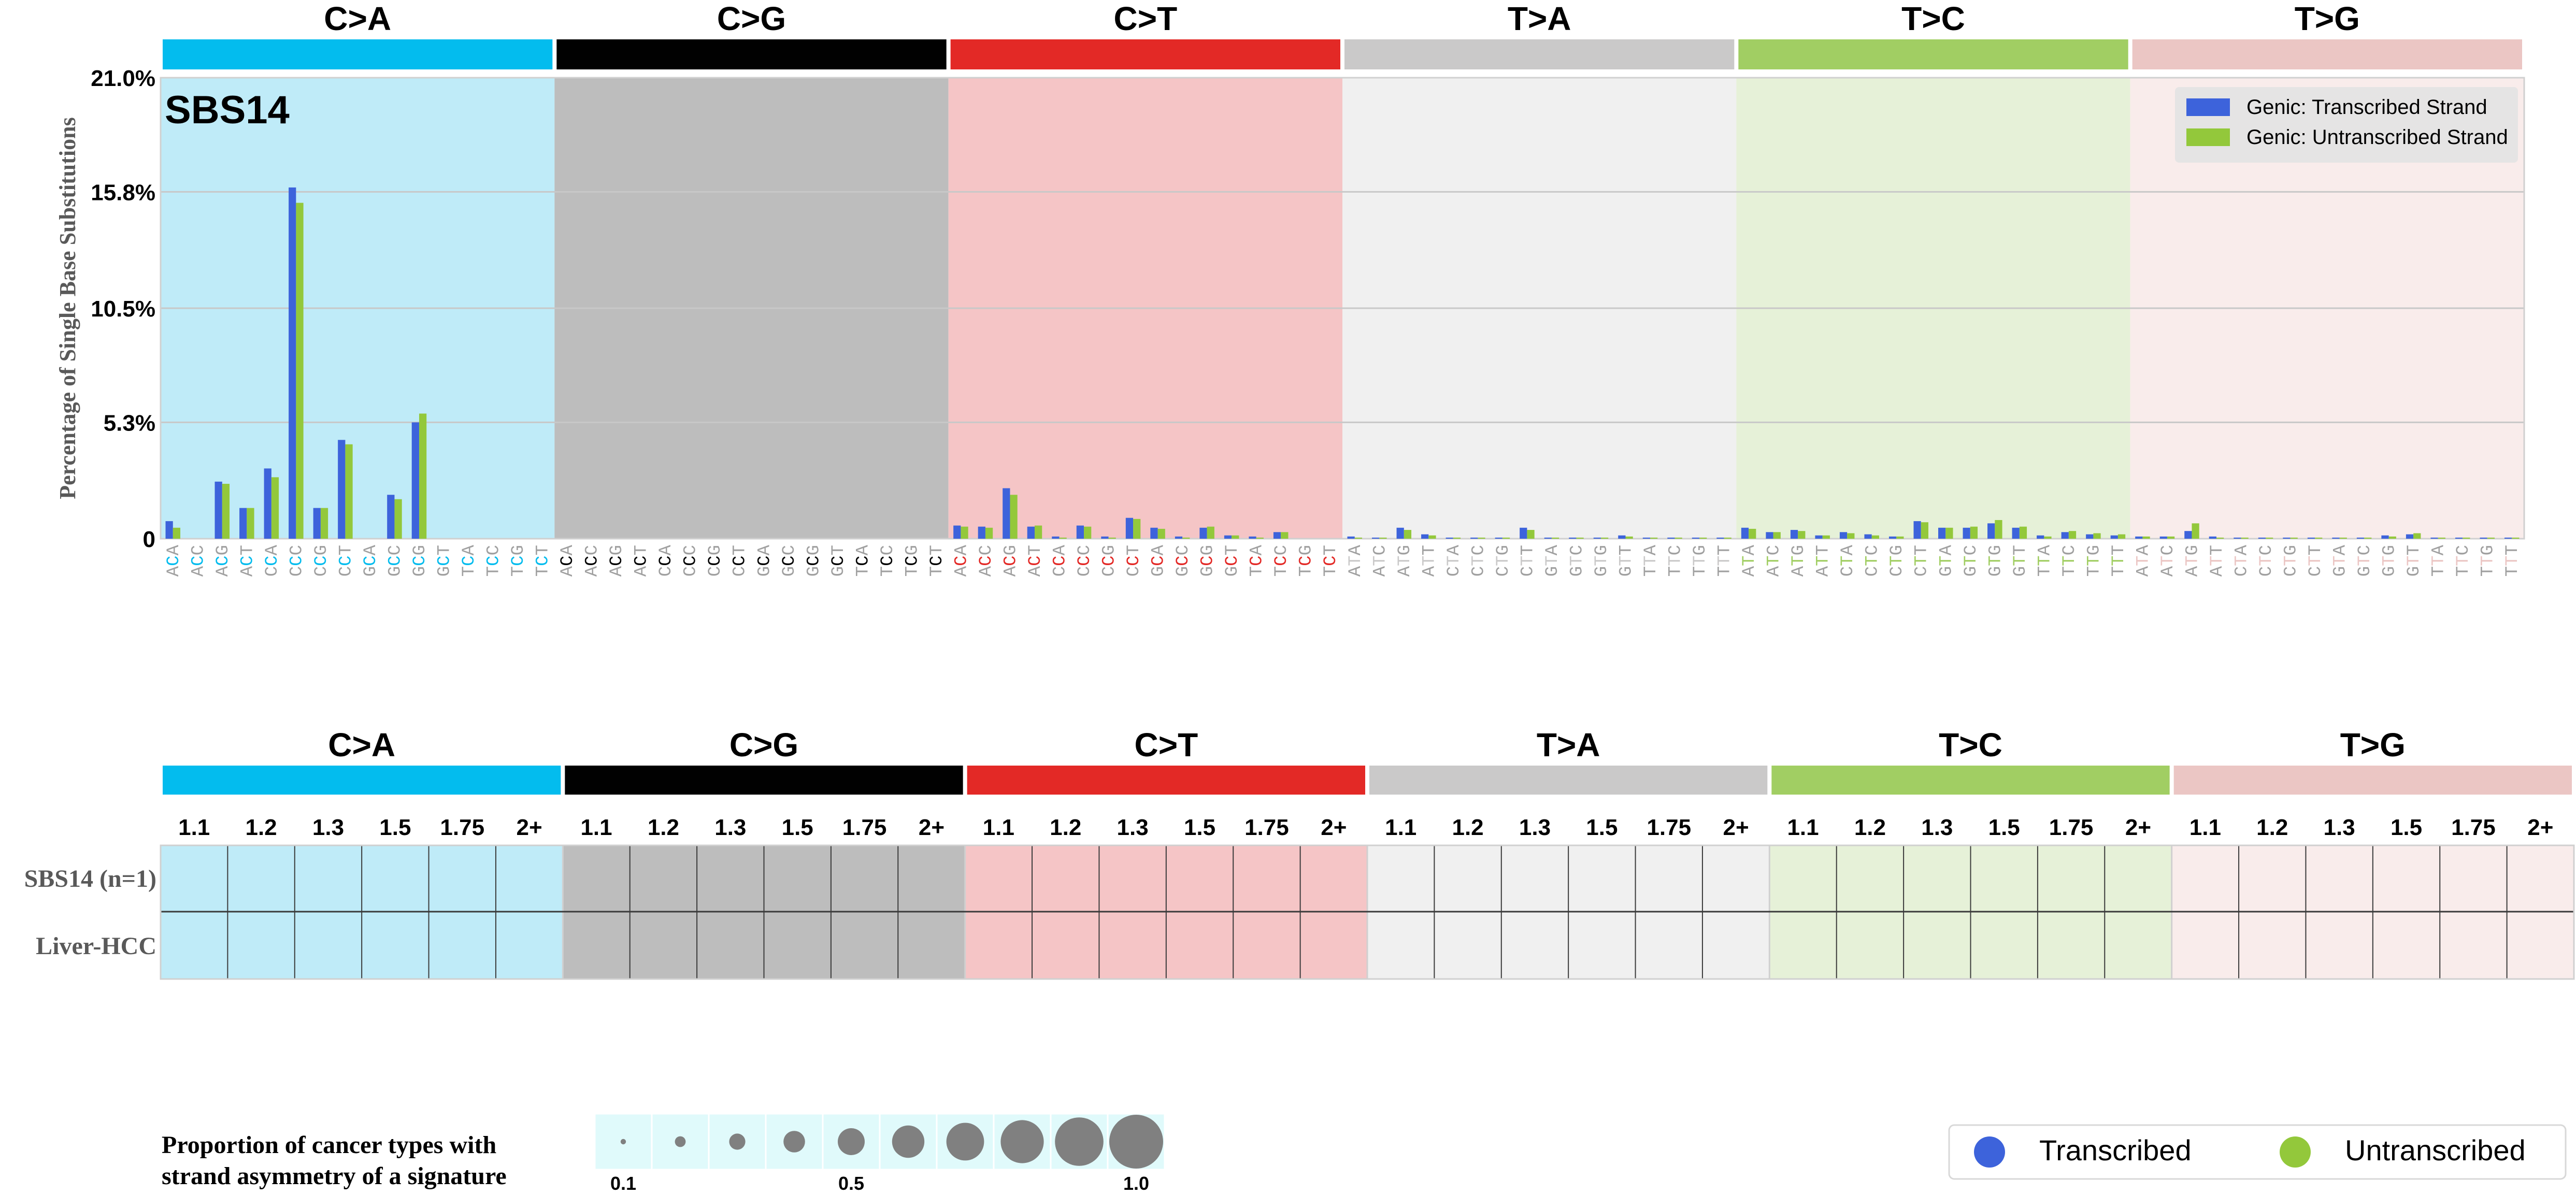  I want to click on x-tick-label: GCG, so click(814, 561).